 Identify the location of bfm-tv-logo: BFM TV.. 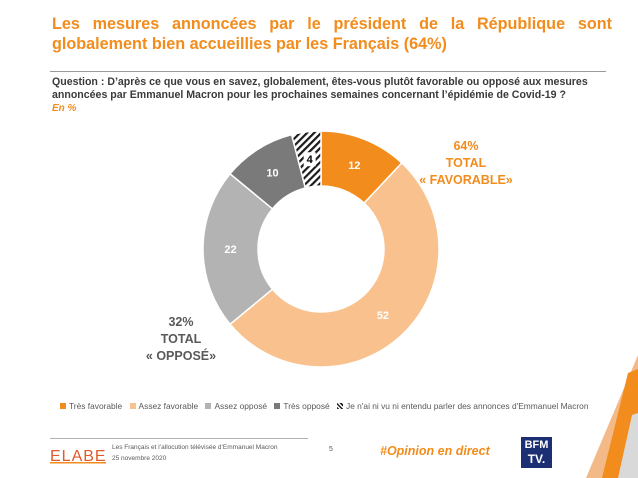
(536, 452).